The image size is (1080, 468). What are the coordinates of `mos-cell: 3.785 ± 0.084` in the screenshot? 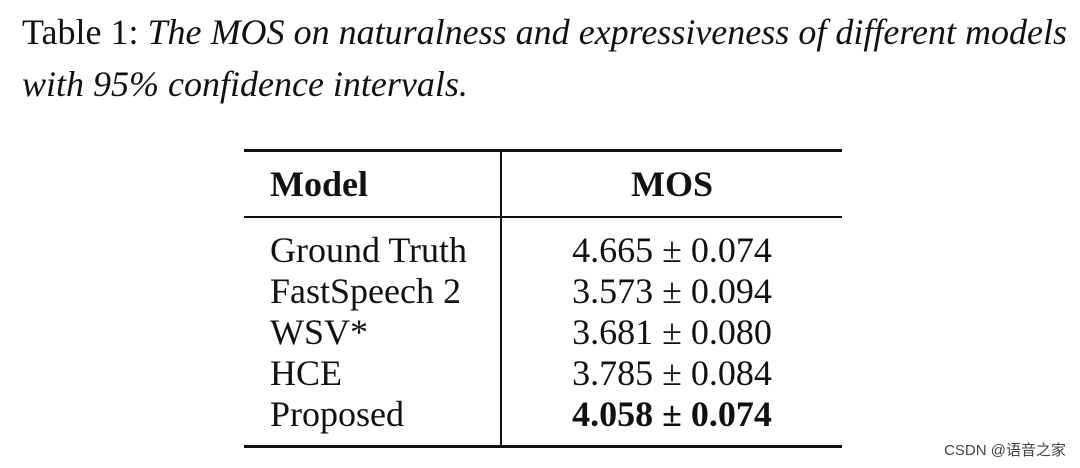 It's located at (672, 373).